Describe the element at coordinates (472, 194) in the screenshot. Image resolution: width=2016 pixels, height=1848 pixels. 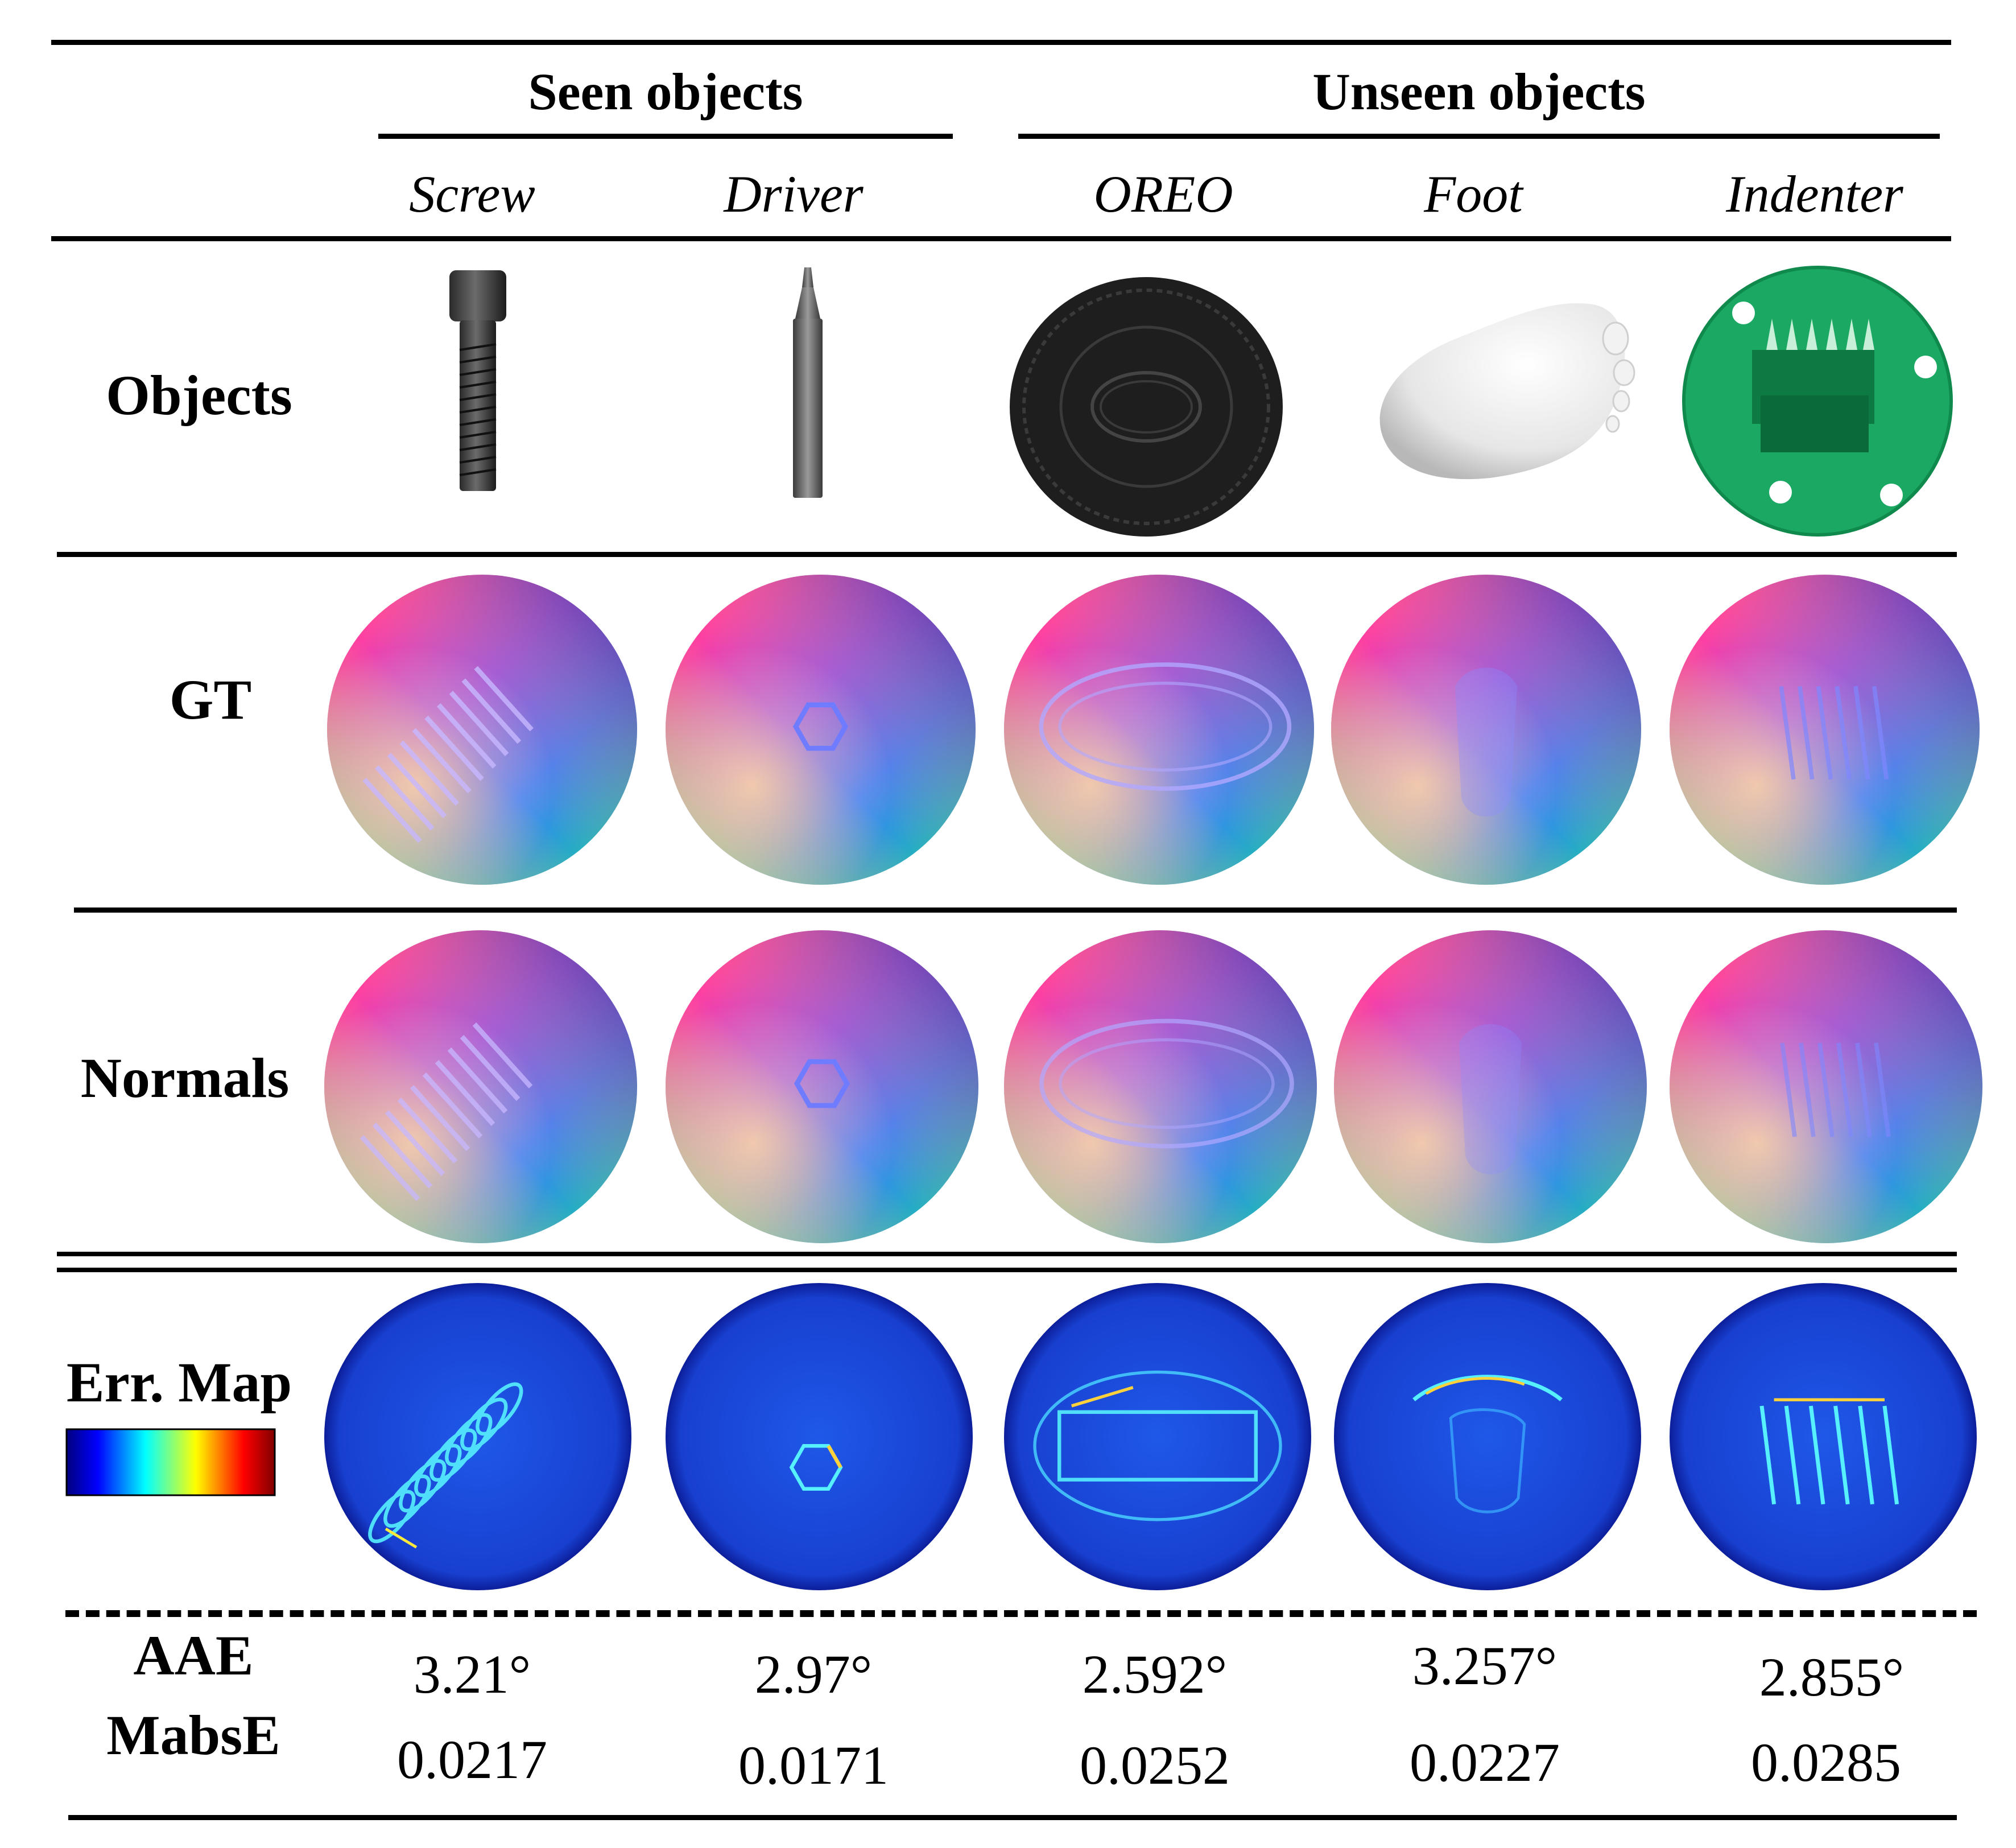
I see `column-name-screw: Screw` at that location.